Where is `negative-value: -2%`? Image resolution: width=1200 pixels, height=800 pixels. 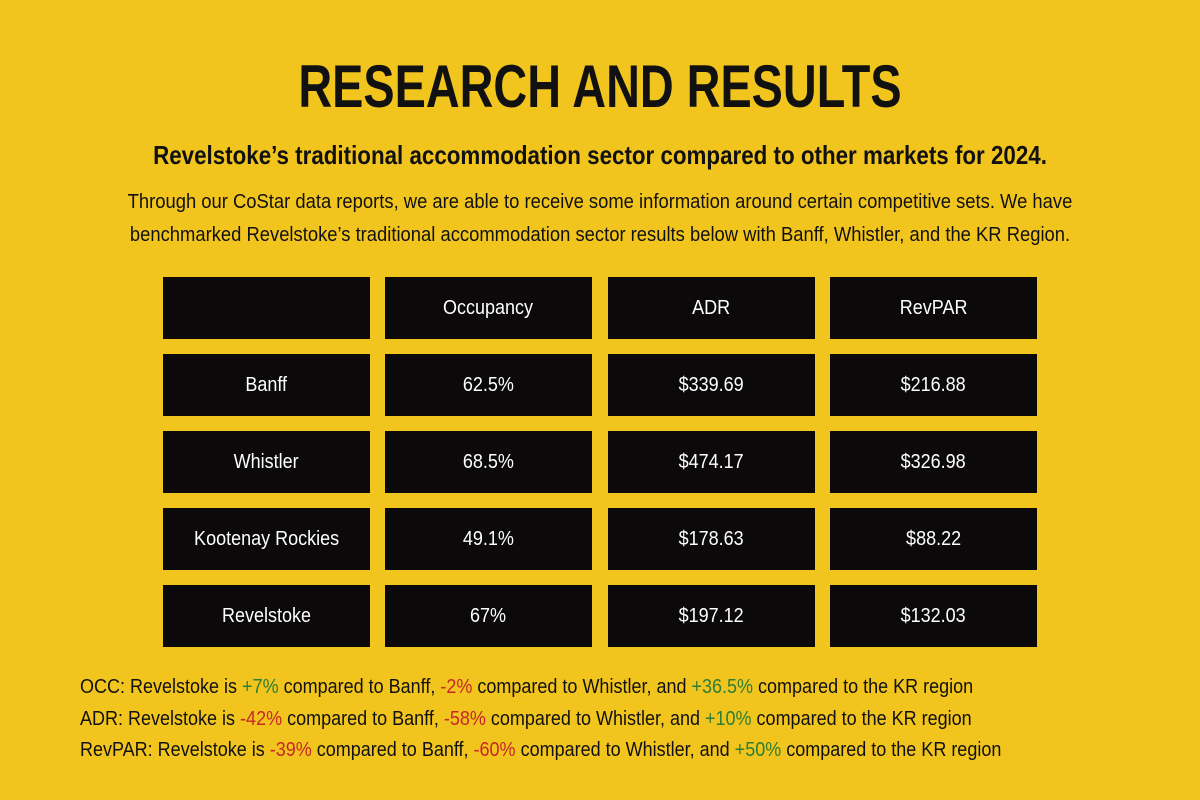 negative-value: -2% is located at coordinates (456, 687).